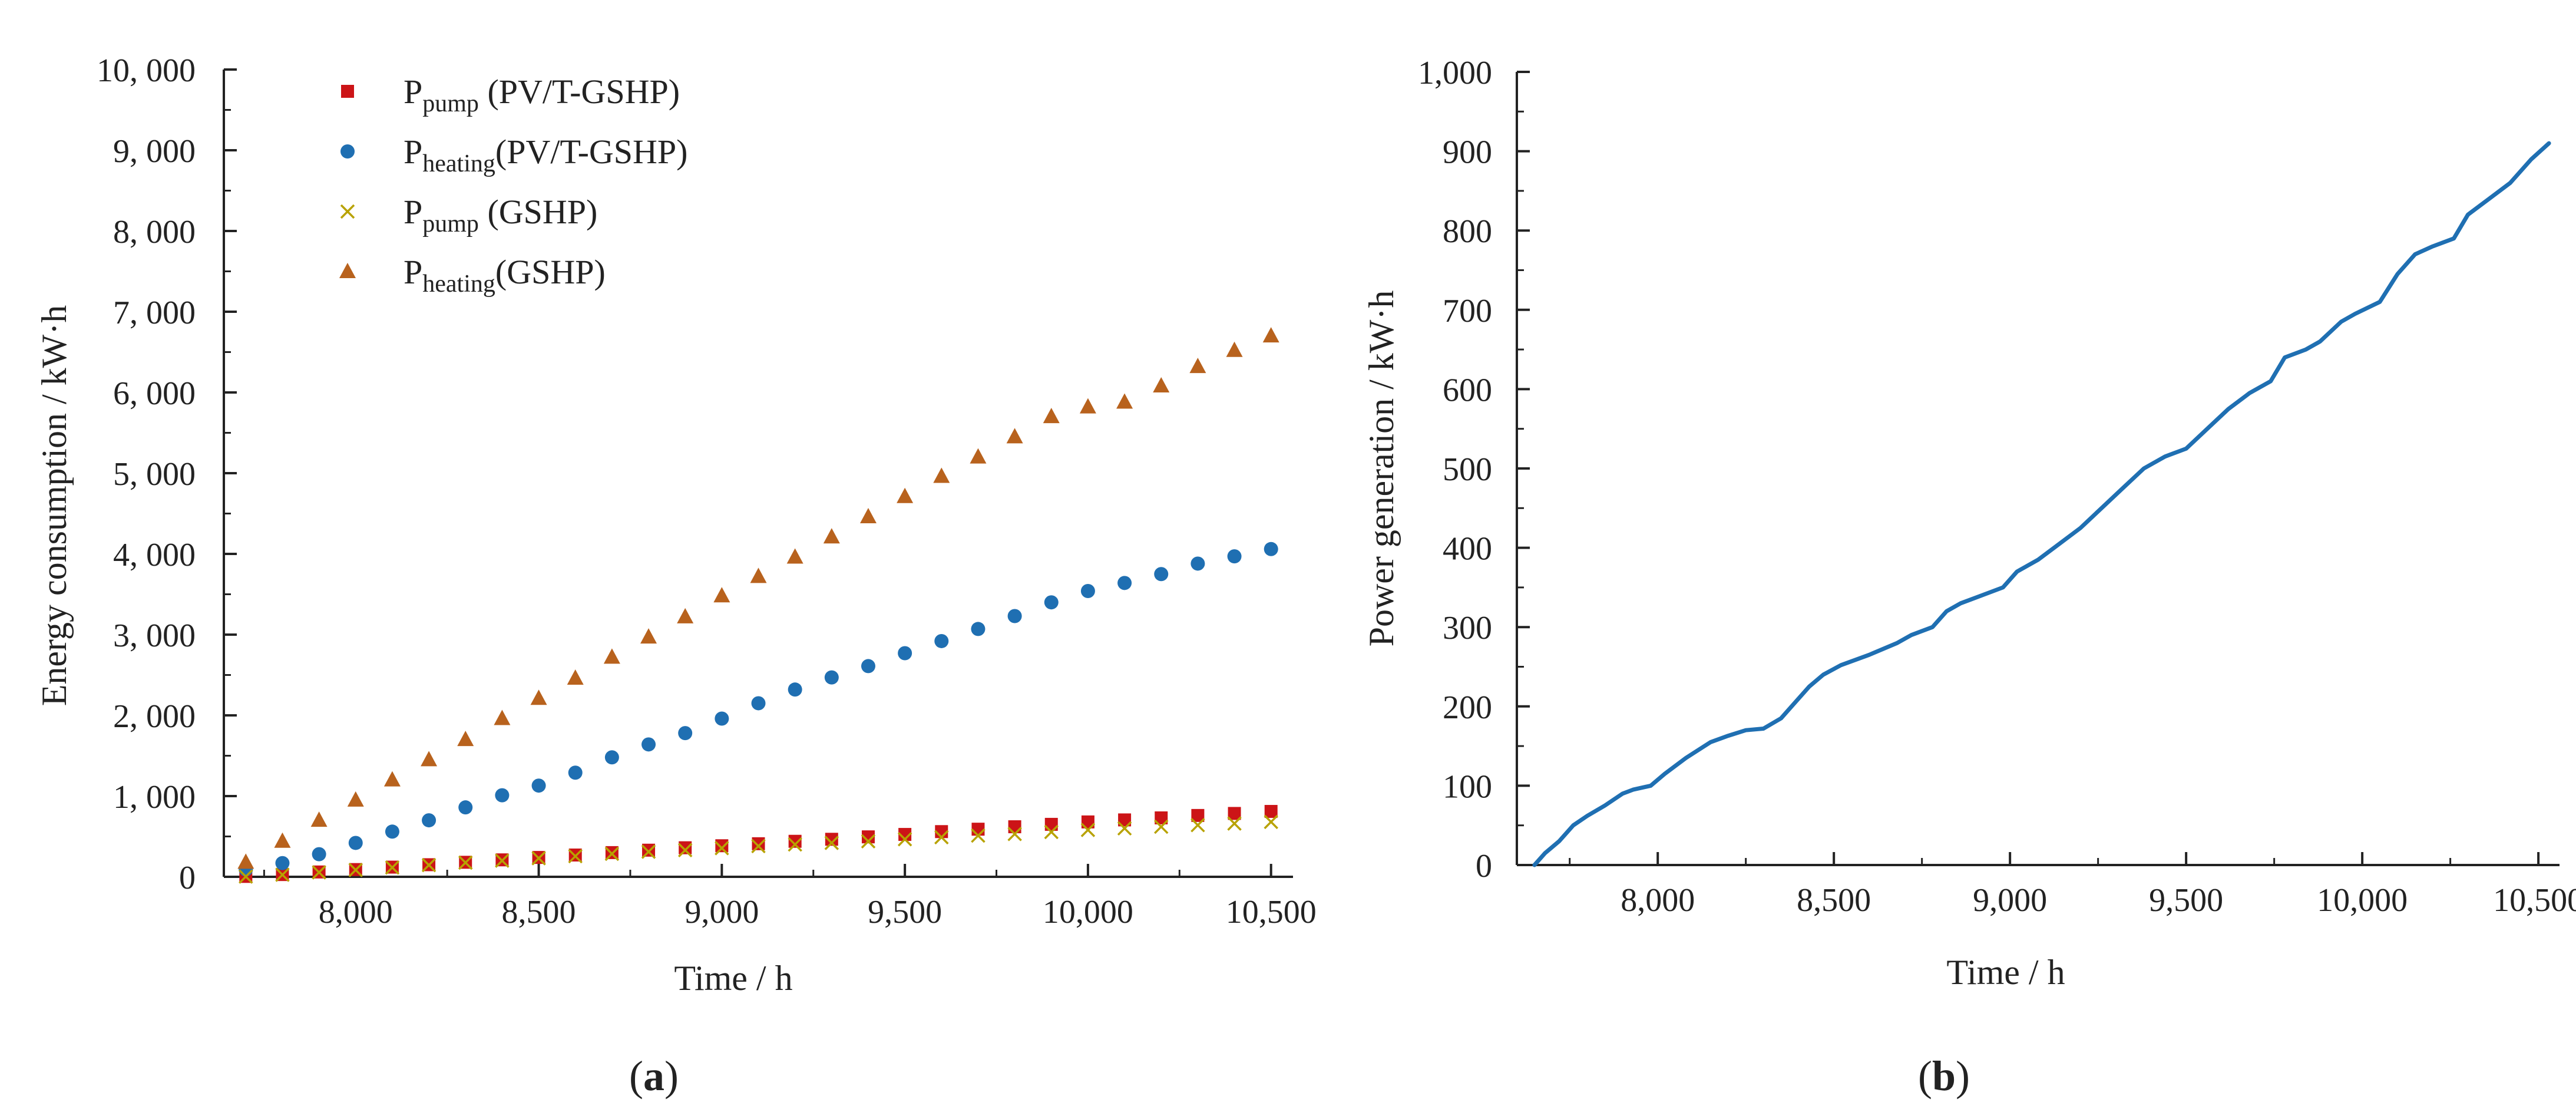 This screenshot has width=2576, height=1119. Describe the element at coordinates (1467, 152) in the screenshot. I see `chart-b-y-tick-label: 900` at that location.